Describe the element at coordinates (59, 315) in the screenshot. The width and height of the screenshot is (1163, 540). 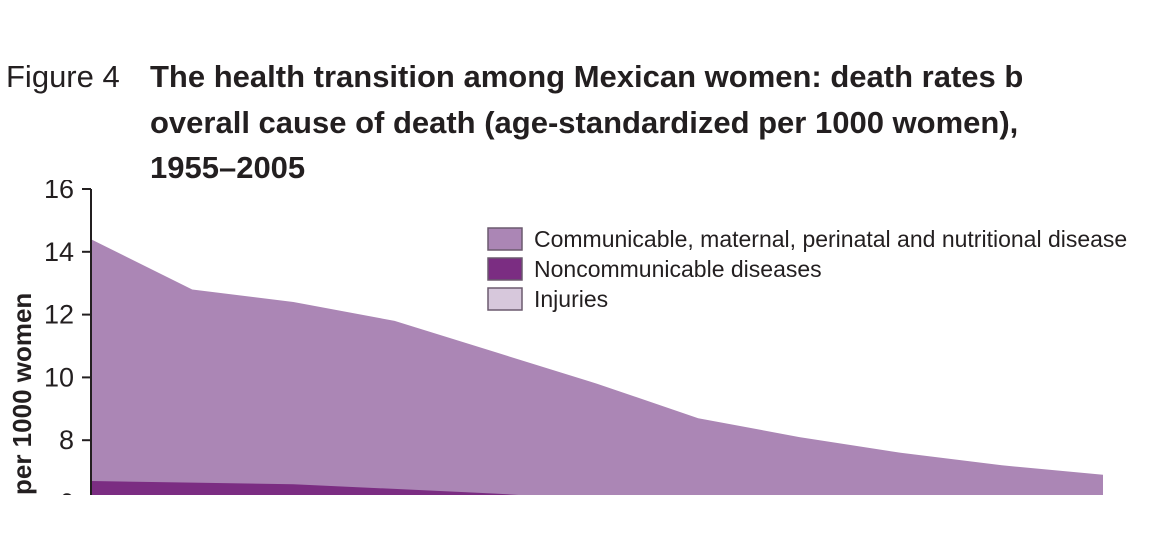
I see `y-tick-label: 12` at that location.